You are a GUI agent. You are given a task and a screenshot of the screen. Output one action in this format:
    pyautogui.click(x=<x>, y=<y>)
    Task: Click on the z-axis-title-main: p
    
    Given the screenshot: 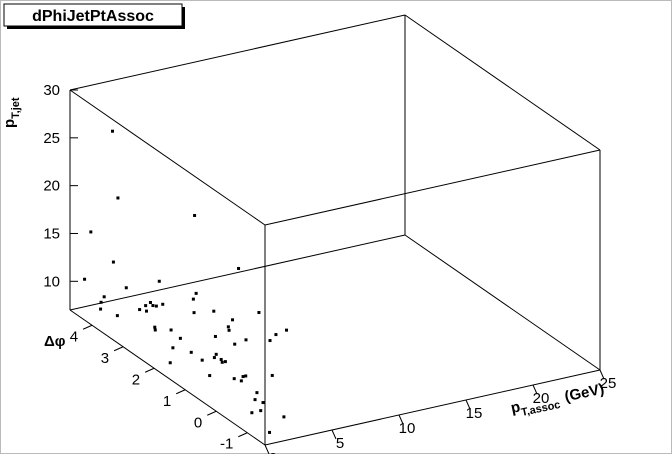 What is the action you would take?
    pyautogui.click(x=9, y=123)
    